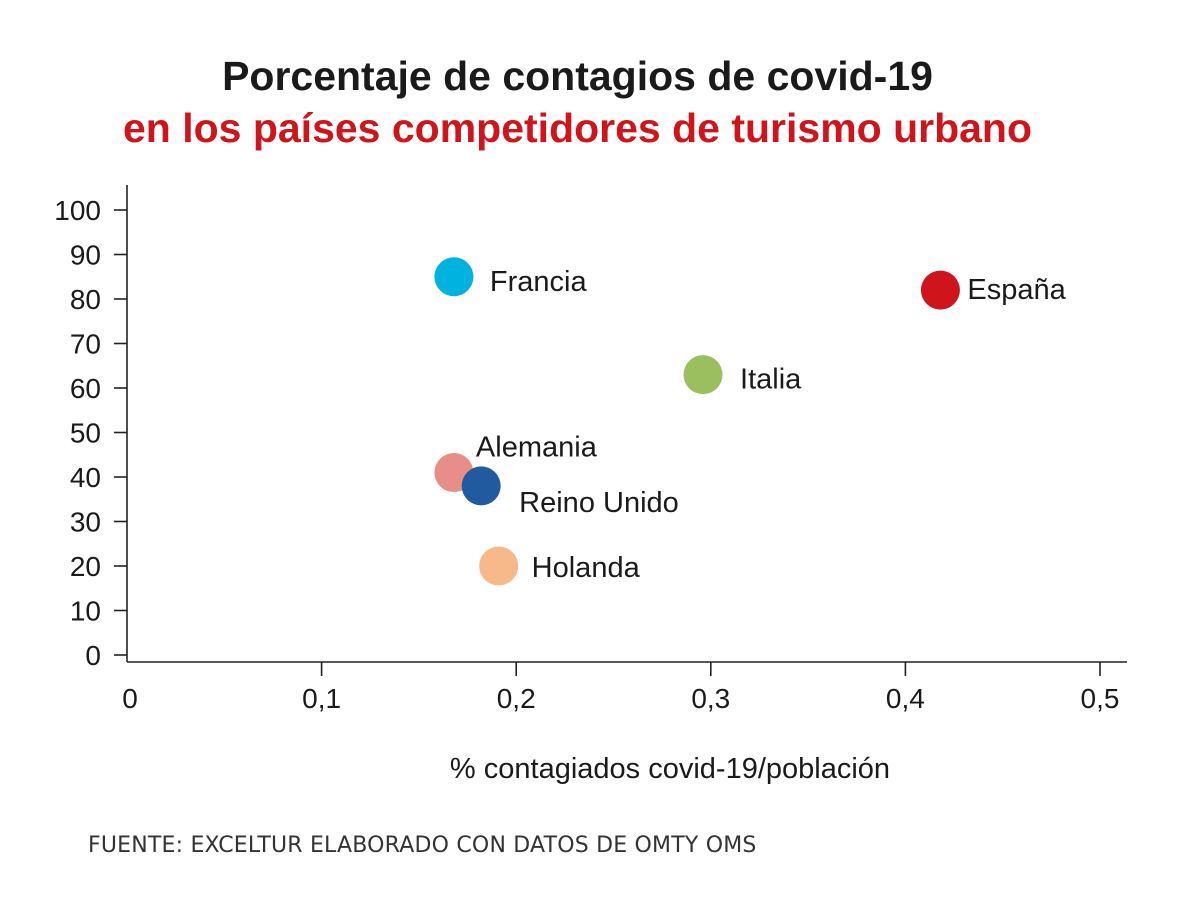 The image size is (1200, 906). Describe the element at coordinates (93, 655) in the screenshot. I see `y-tick-label: 0` at that location.